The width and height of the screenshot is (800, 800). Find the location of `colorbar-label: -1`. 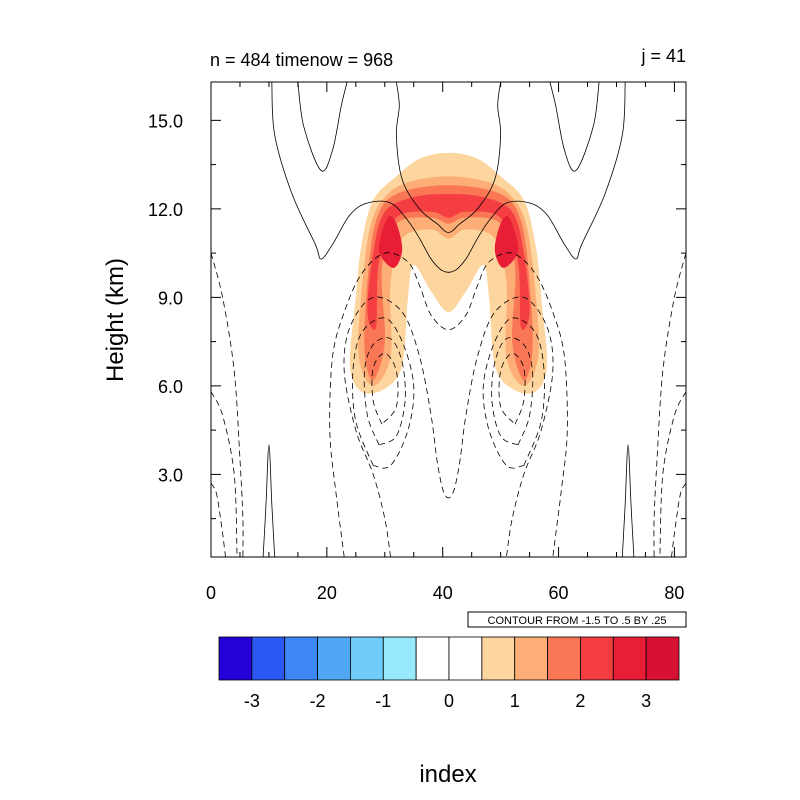

colorbar-label: -1 is located at coordinates (383, 701).